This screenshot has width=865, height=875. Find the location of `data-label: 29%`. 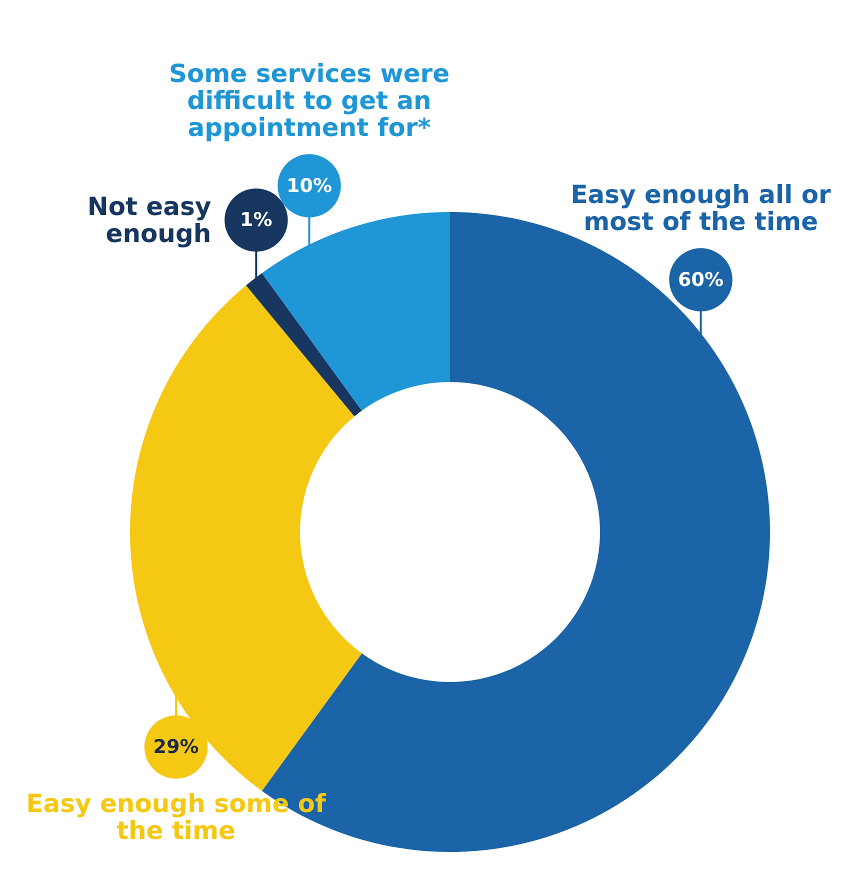

data-label: 29% is located at coordinates (176, 747).